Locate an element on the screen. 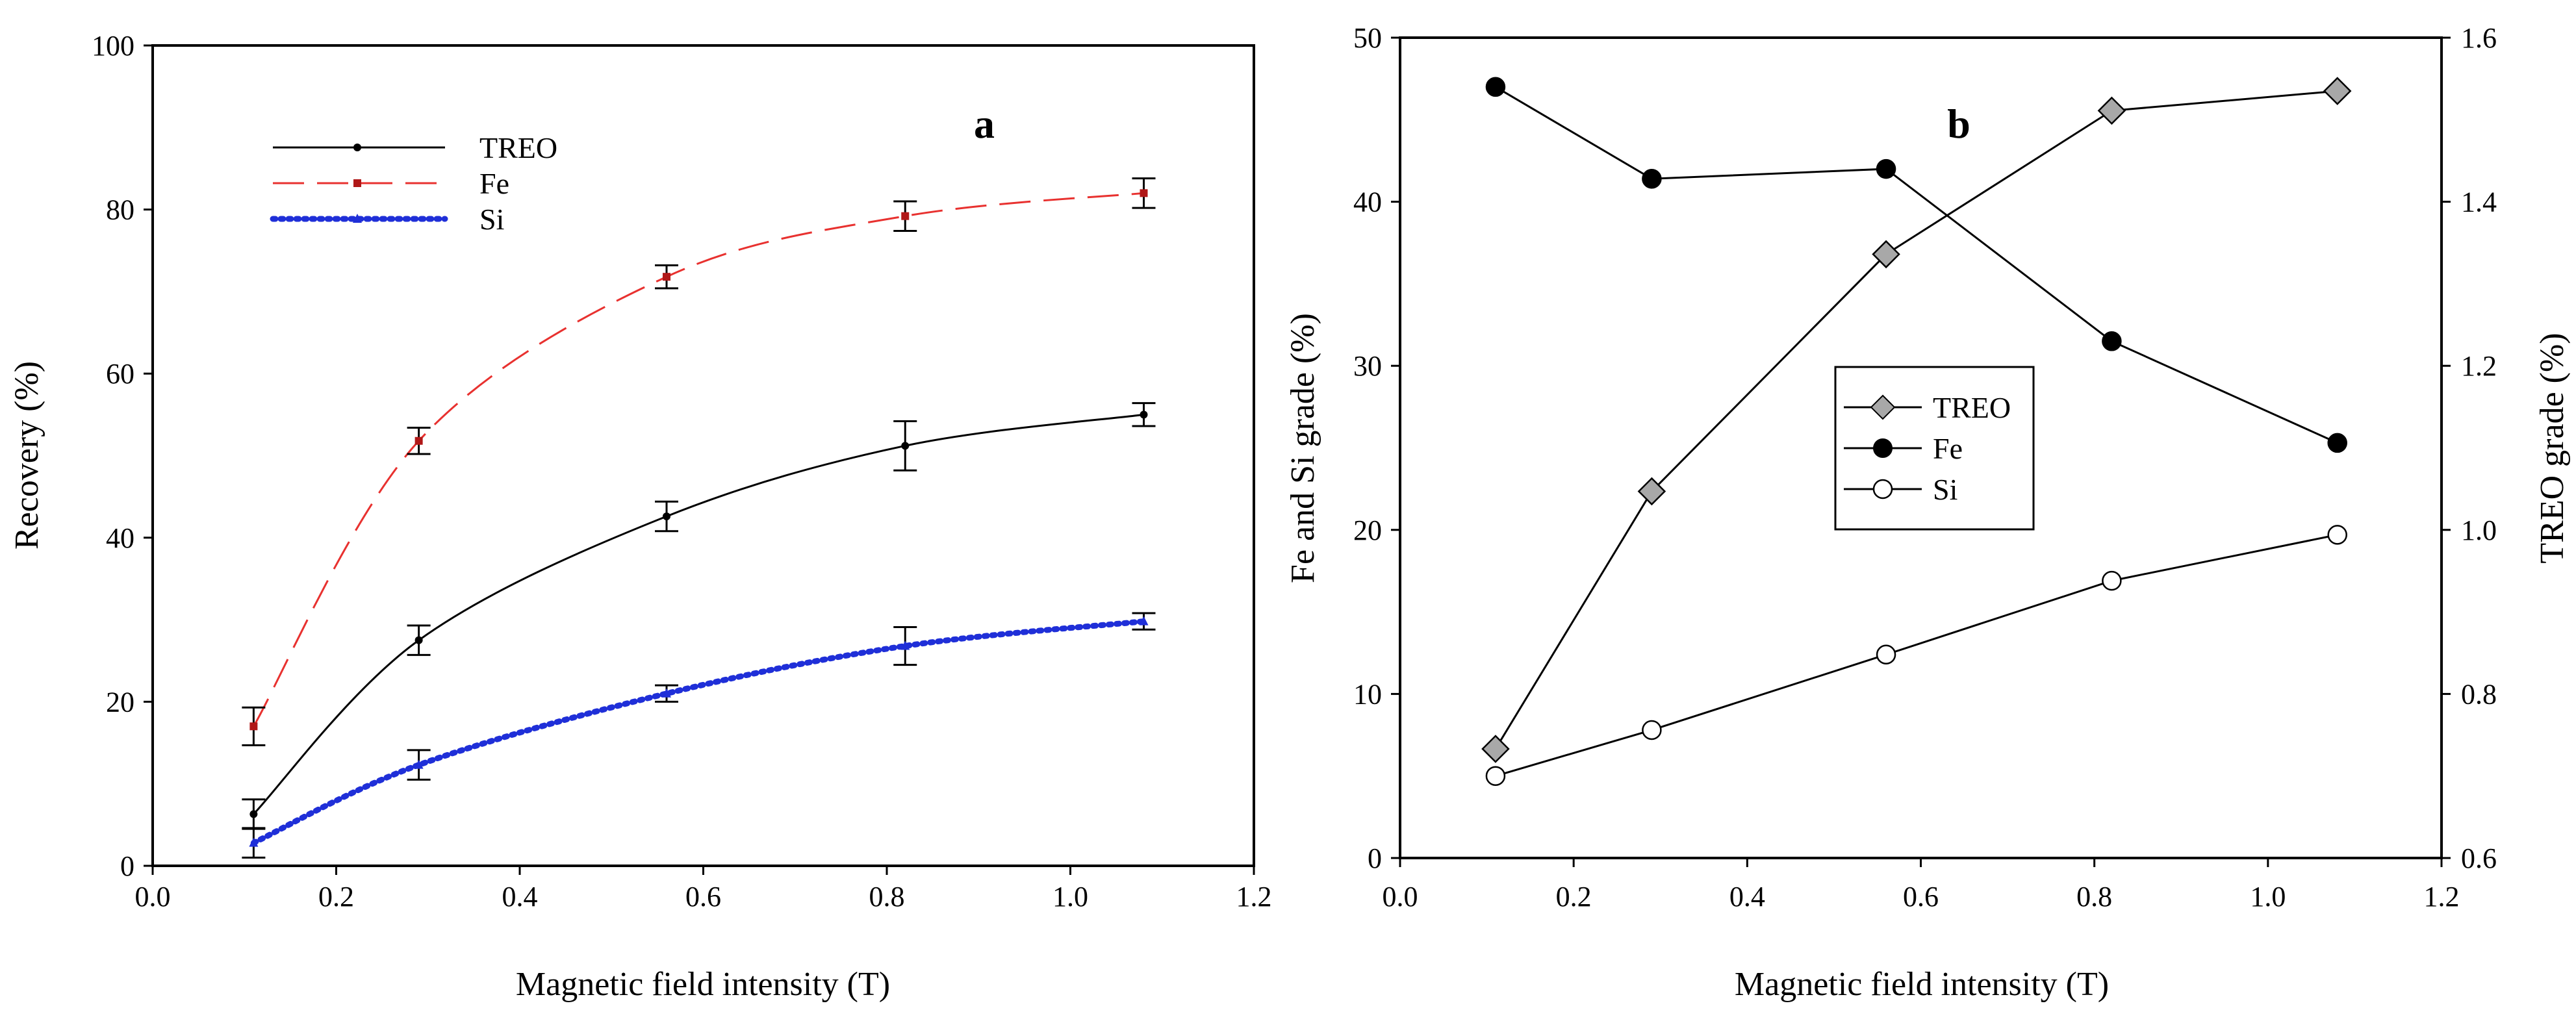 Image resolution: width=2576 pixels, height=1010 pixels. a-x-tick-label: 0.8 is located at coordinates (887, 897).